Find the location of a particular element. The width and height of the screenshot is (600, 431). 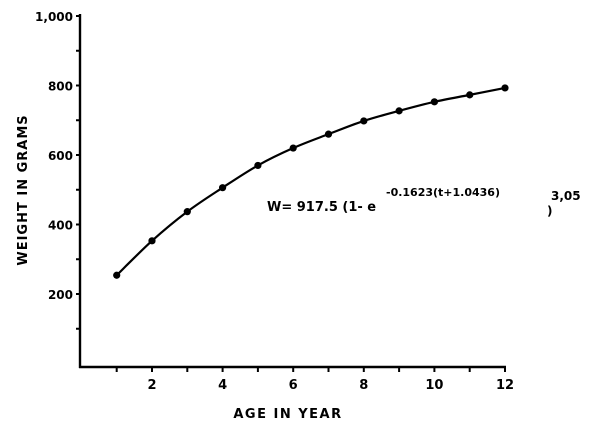

x-tick-label: 10 is located at coordinates (434, 385).